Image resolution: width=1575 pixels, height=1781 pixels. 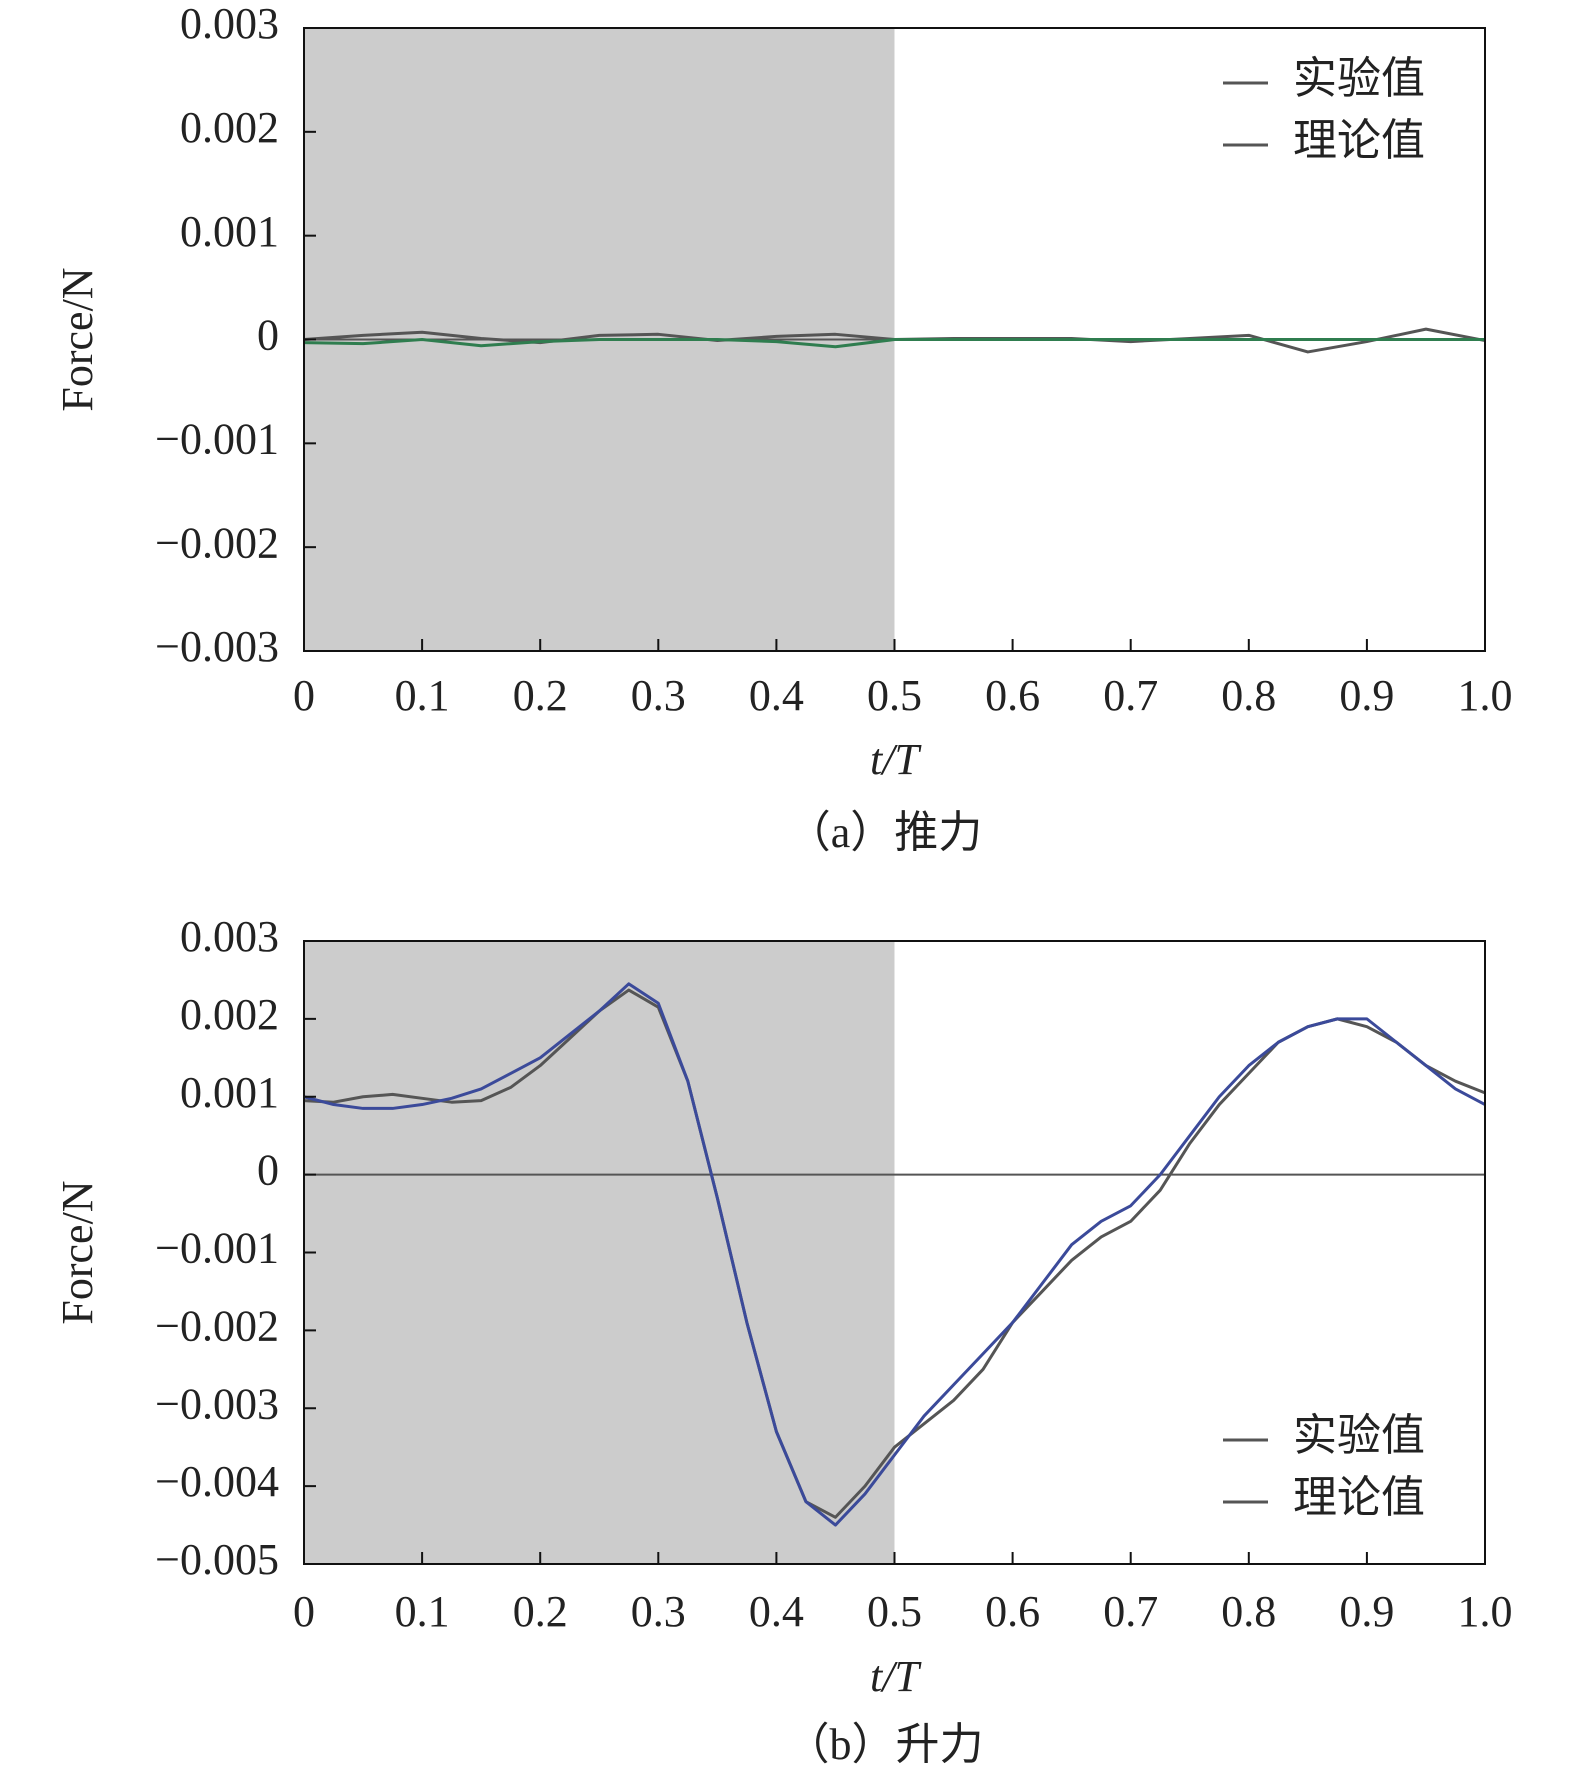 What do you see at coordinates (217, 1559) in the screenshot?
I see `y-tick-label: −0.005` at bounding box center [217, 1559].